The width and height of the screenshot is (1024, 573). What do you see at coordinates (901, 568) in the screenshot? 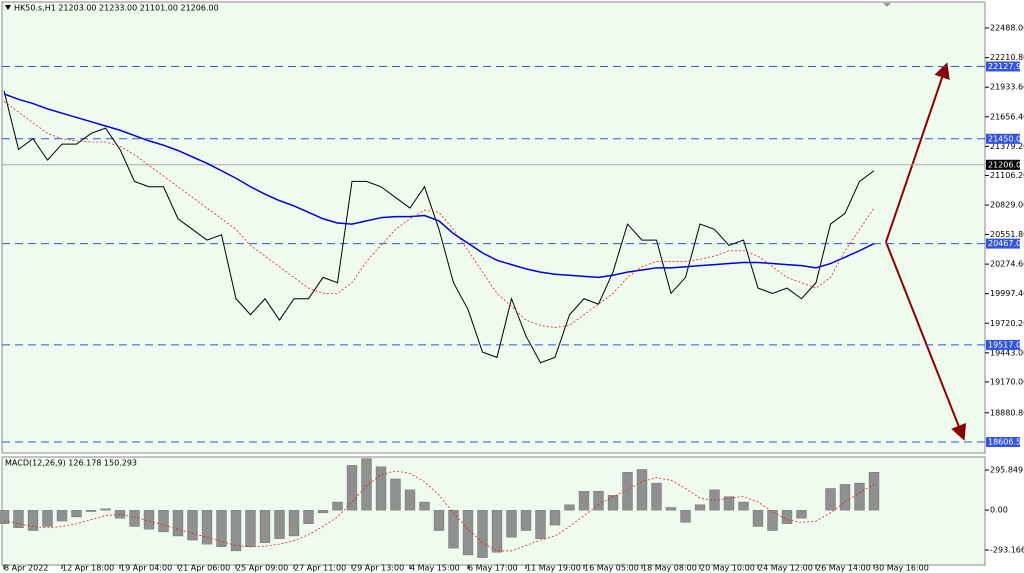
I see `x-tick-label: 30 May 16:00` at bounding box center [901, 568].